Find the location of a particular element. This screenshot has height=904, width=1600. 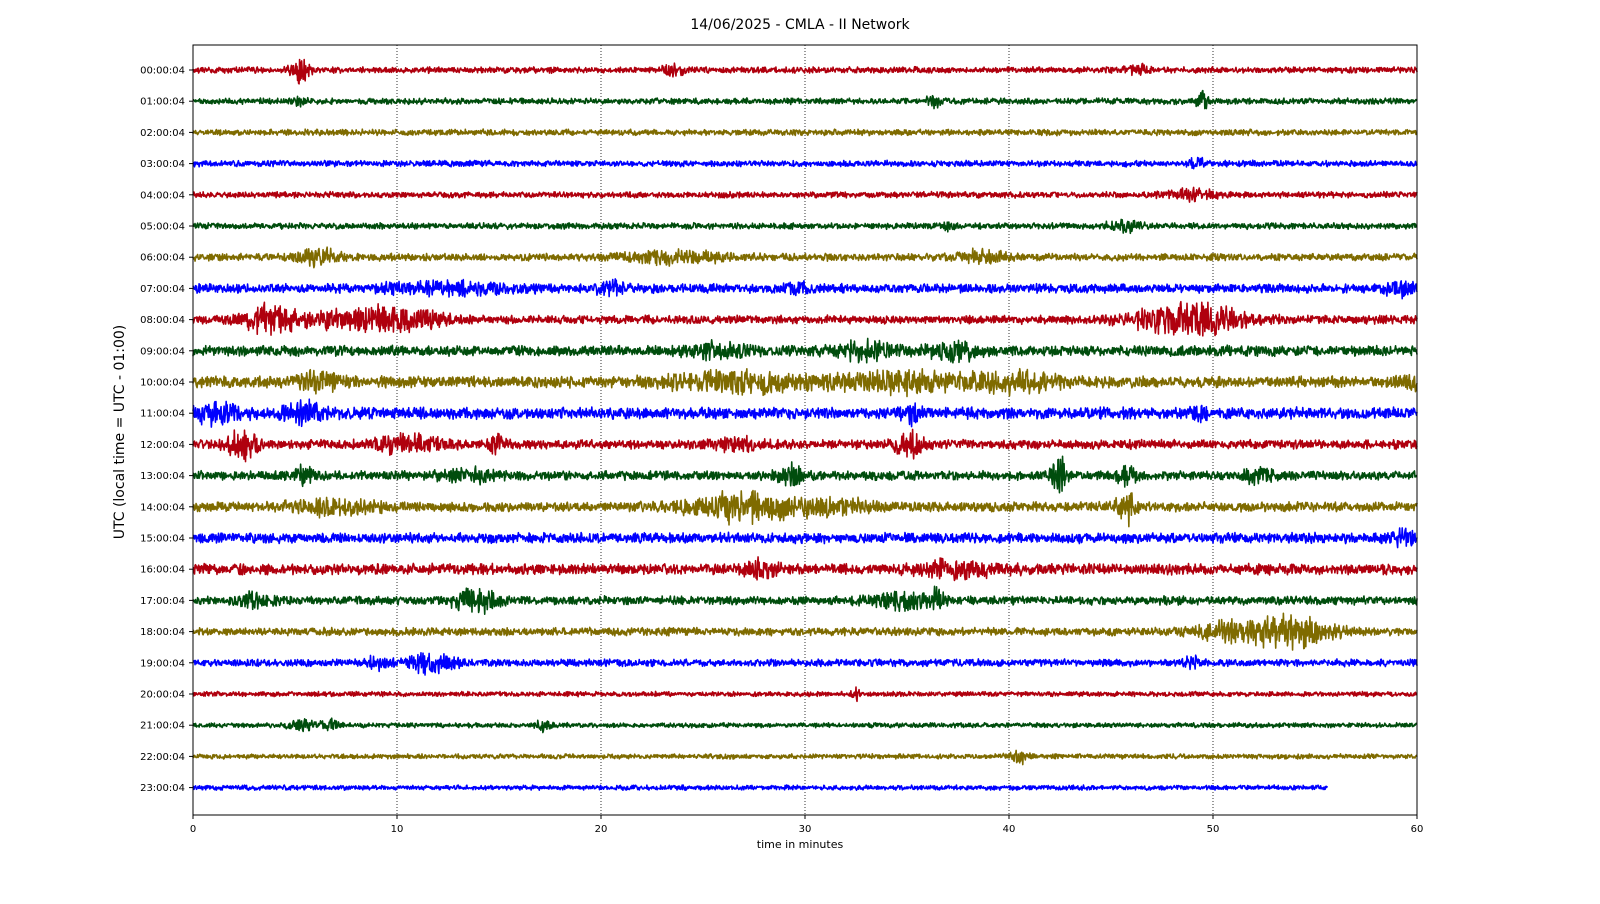

y-tick-label: 05:00:04 is located at coordinates (162, 227).